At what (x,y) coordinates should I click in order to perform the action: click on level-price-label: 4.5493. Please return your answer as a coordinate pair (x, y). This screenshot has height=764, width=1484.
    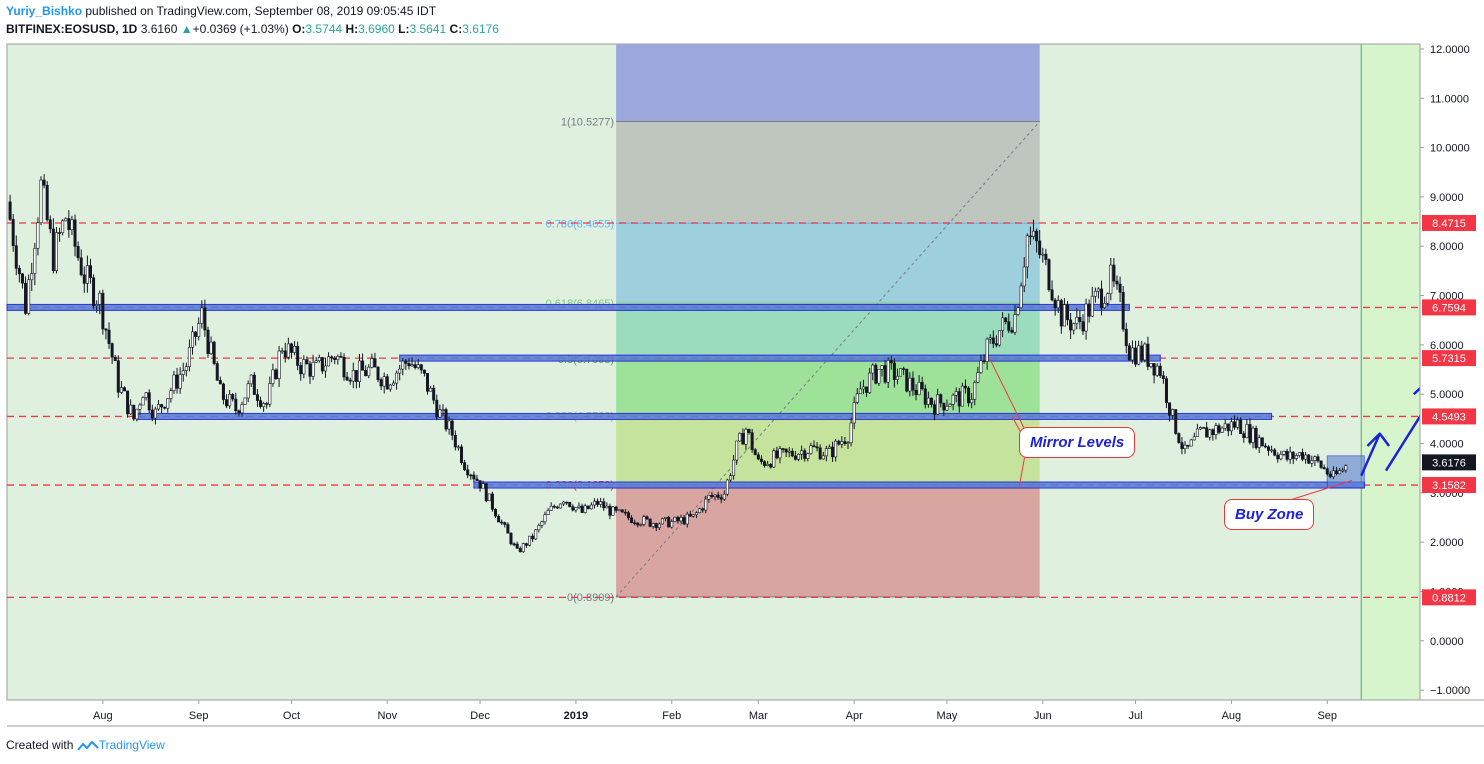
    Looking at the image, I should click on (1449, 417).